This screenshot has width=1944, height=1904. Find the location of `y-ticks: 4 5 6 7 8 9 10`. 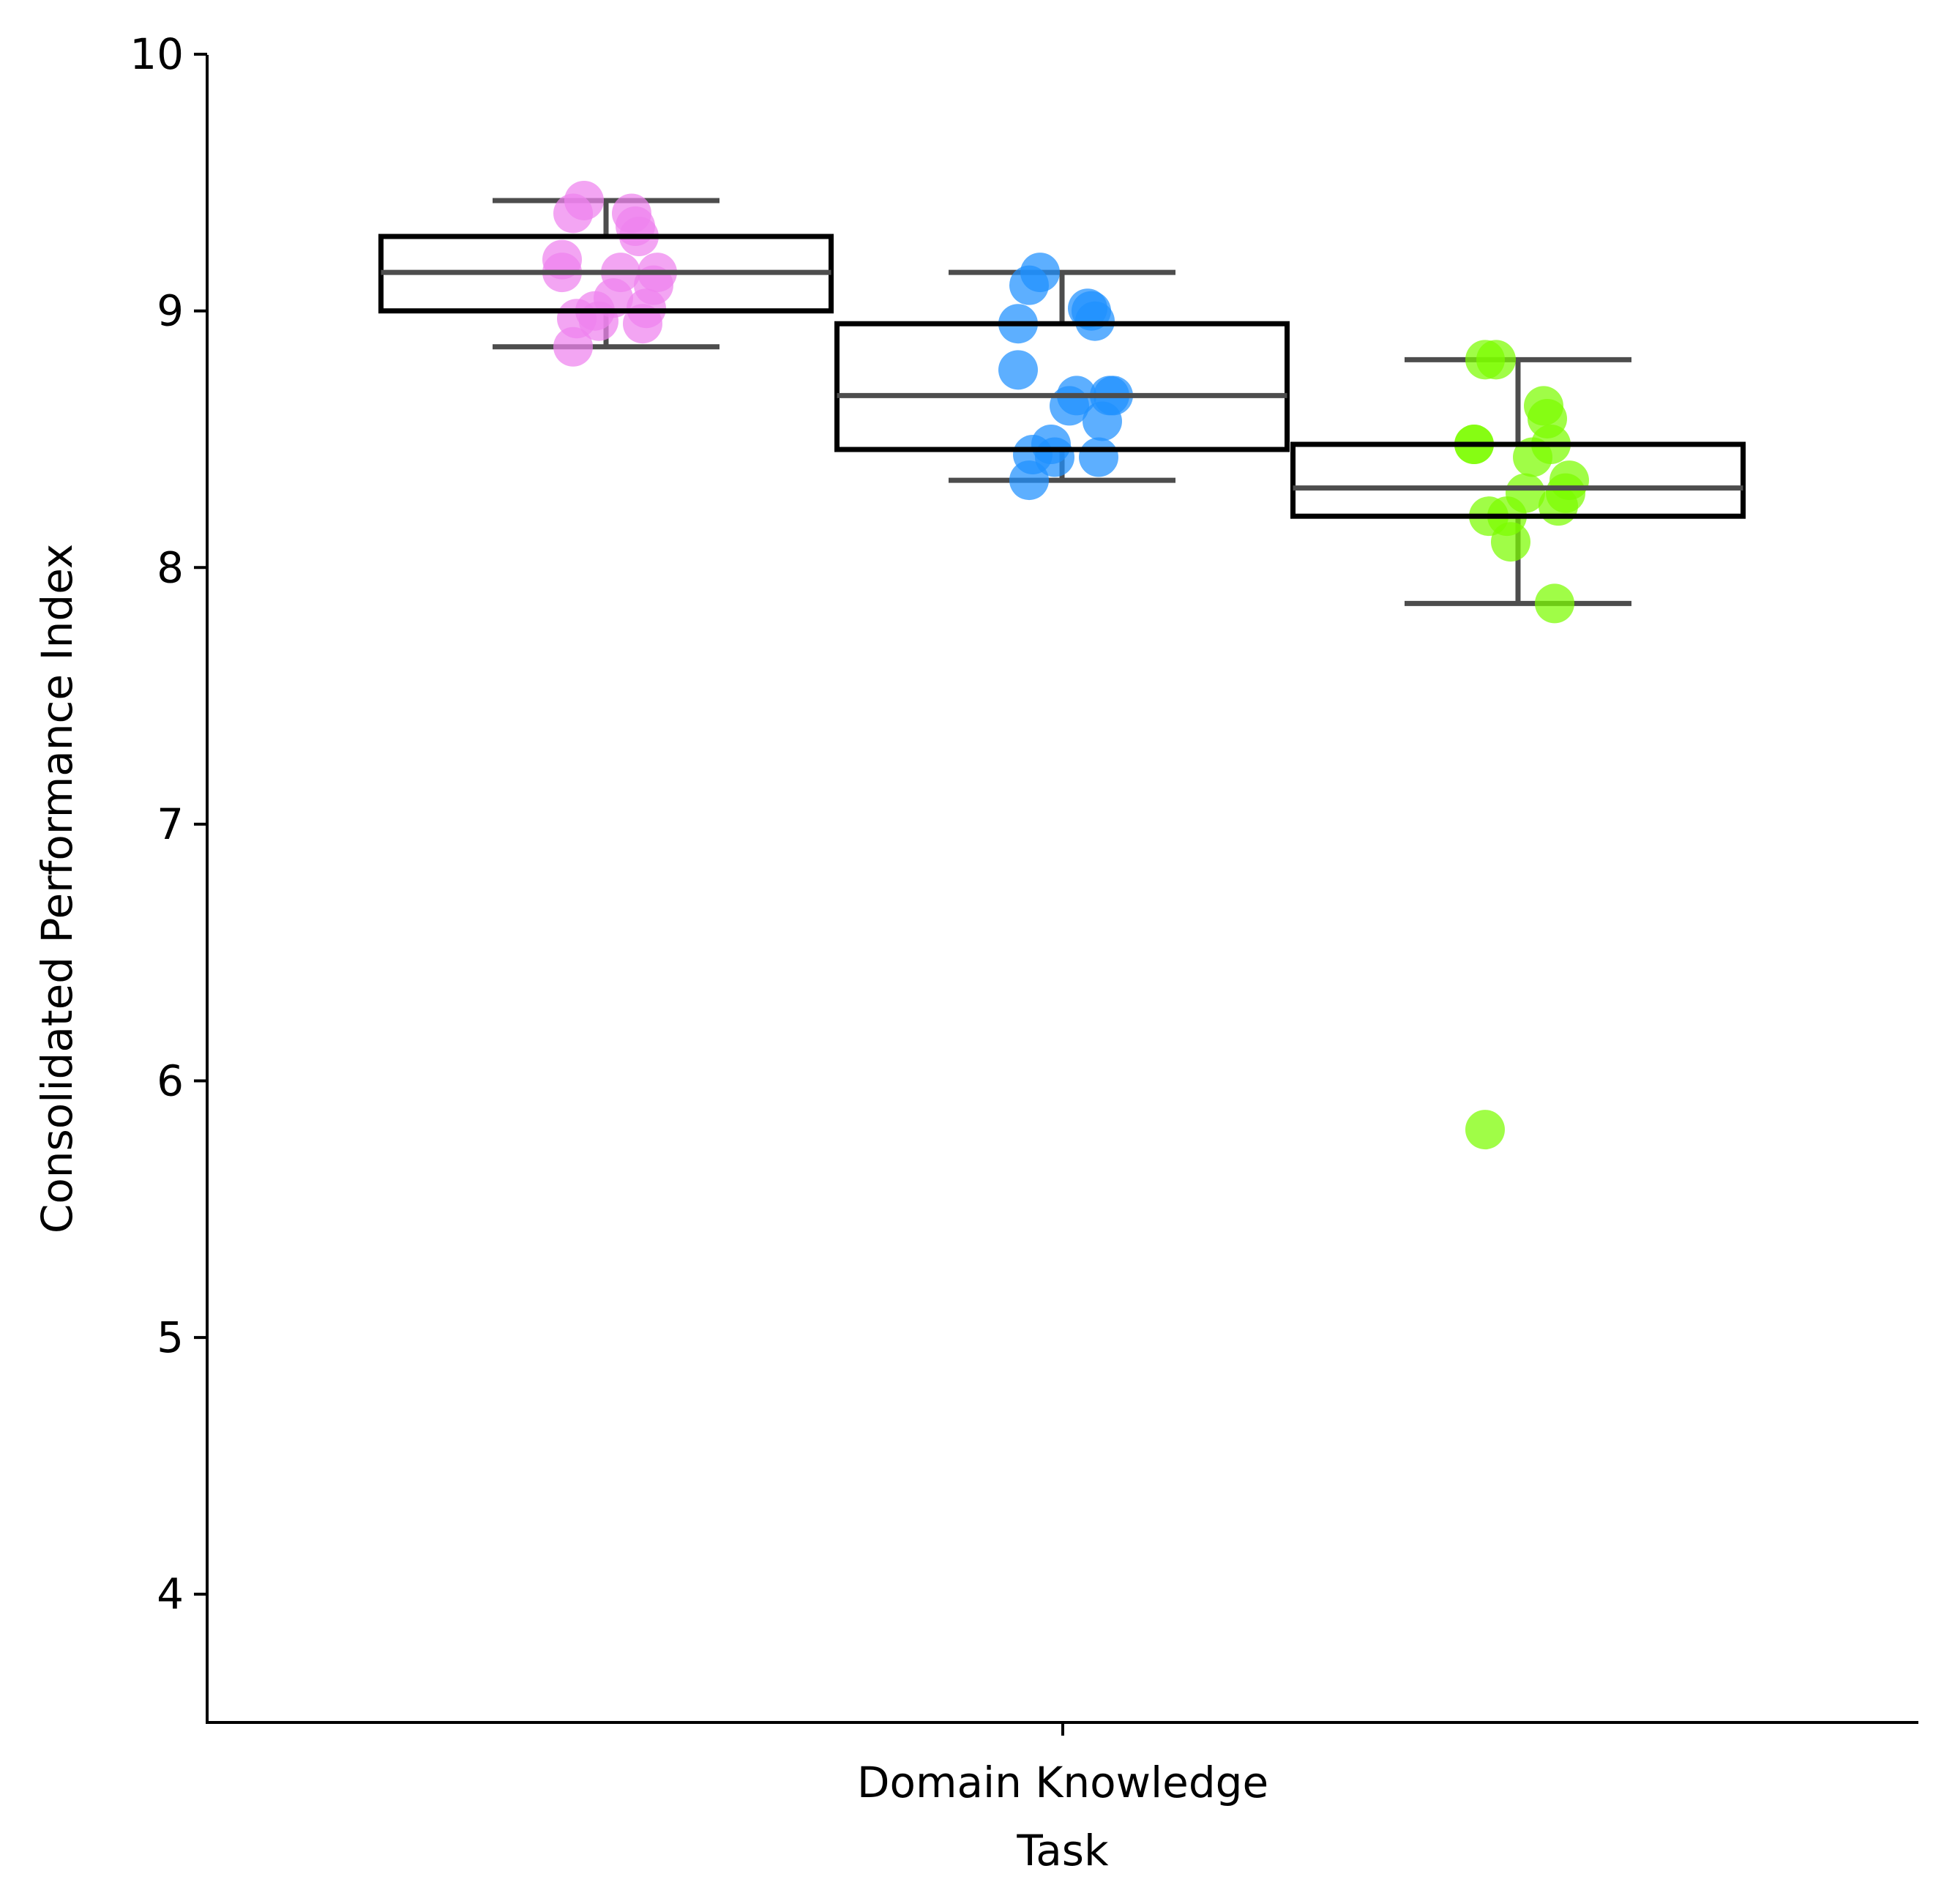

y-ticks: 4 5 6 7 8 9 10 is located at coordinates (168, 824).